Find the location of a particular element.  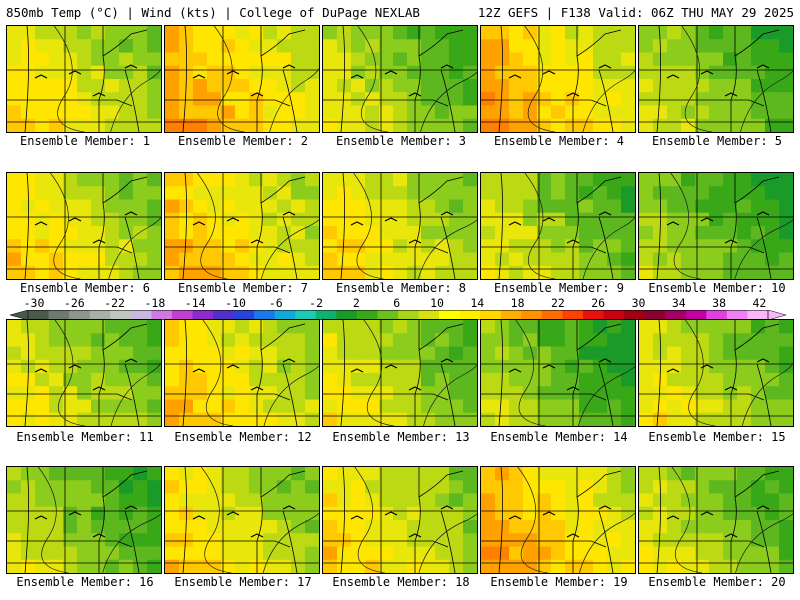

ensemble-member-caption: Ensemble Member: 19 is located at coordinates (559, 582).